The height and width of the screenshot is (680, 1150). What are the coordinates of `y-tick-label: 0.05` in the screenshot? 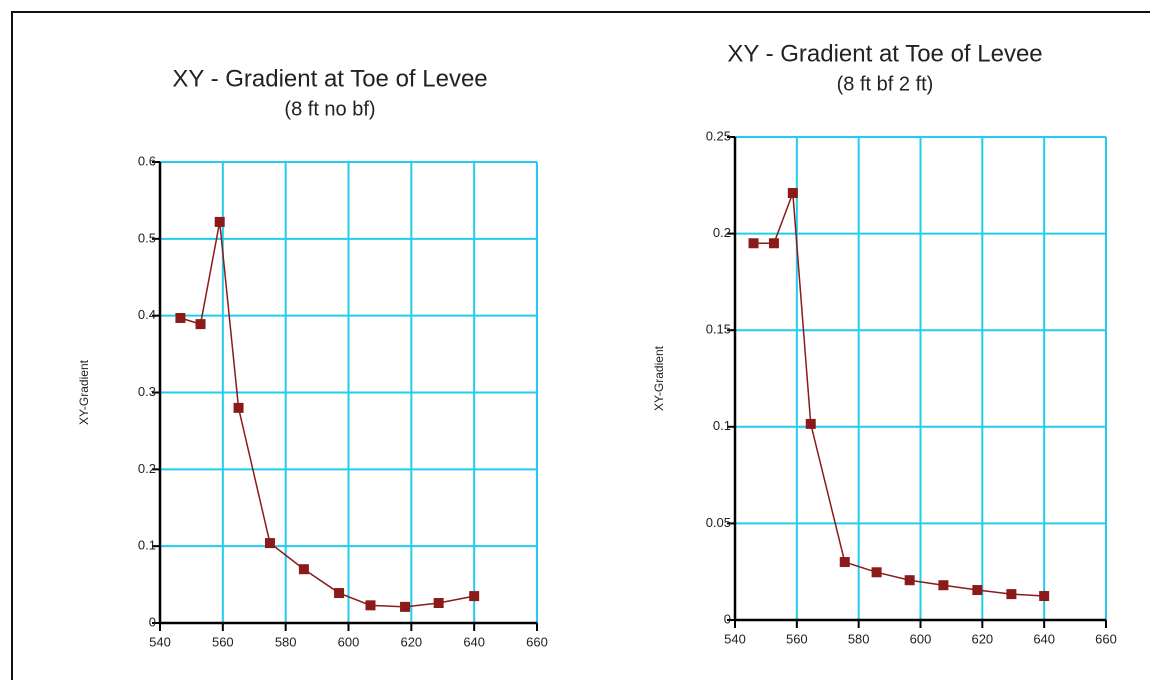 It's located at (718, 522).